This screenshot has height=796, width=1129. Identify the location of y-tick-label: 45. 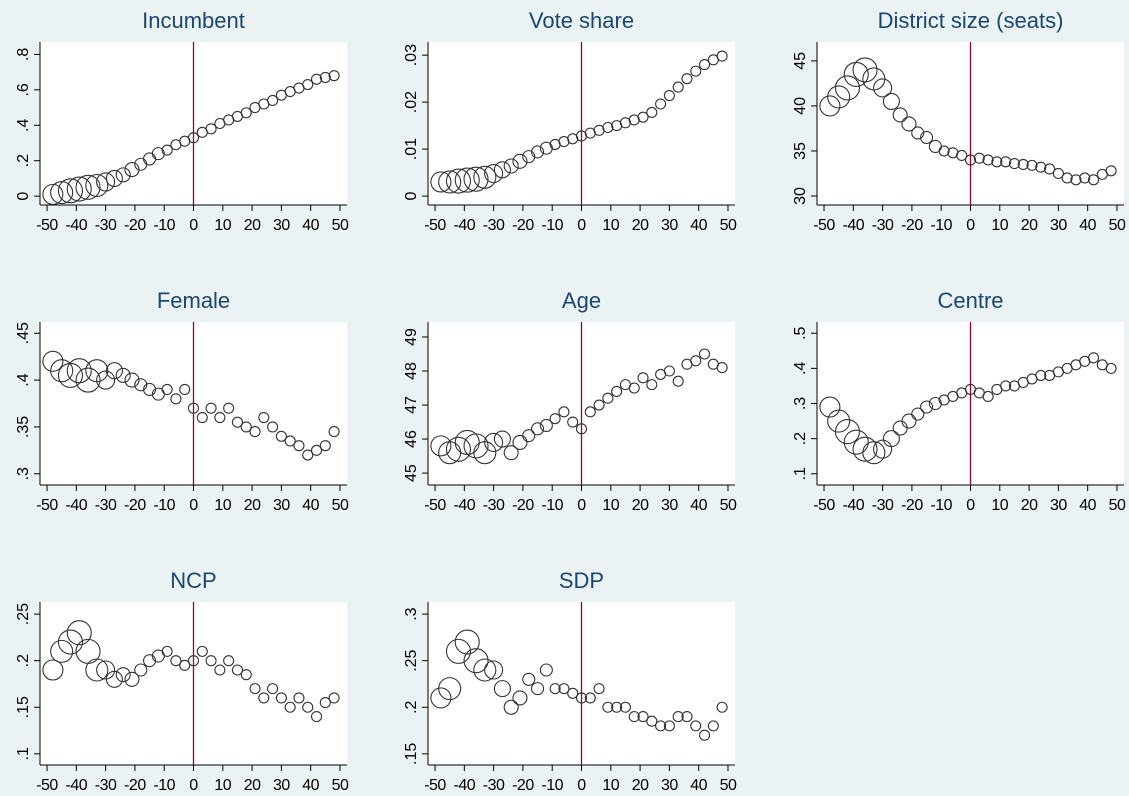
(800, 61).